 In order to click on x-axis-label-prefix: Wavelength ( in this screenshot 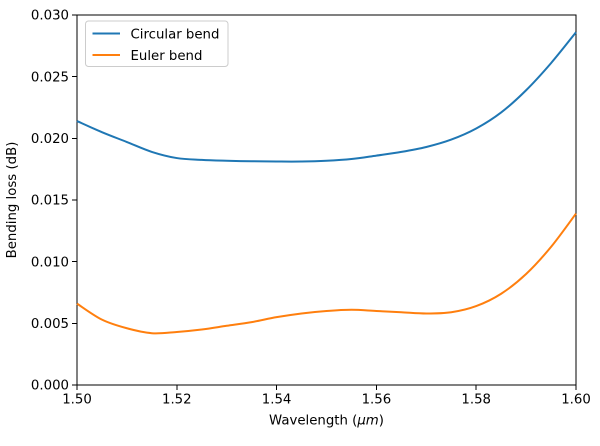, I will do `click(313, 421)`.